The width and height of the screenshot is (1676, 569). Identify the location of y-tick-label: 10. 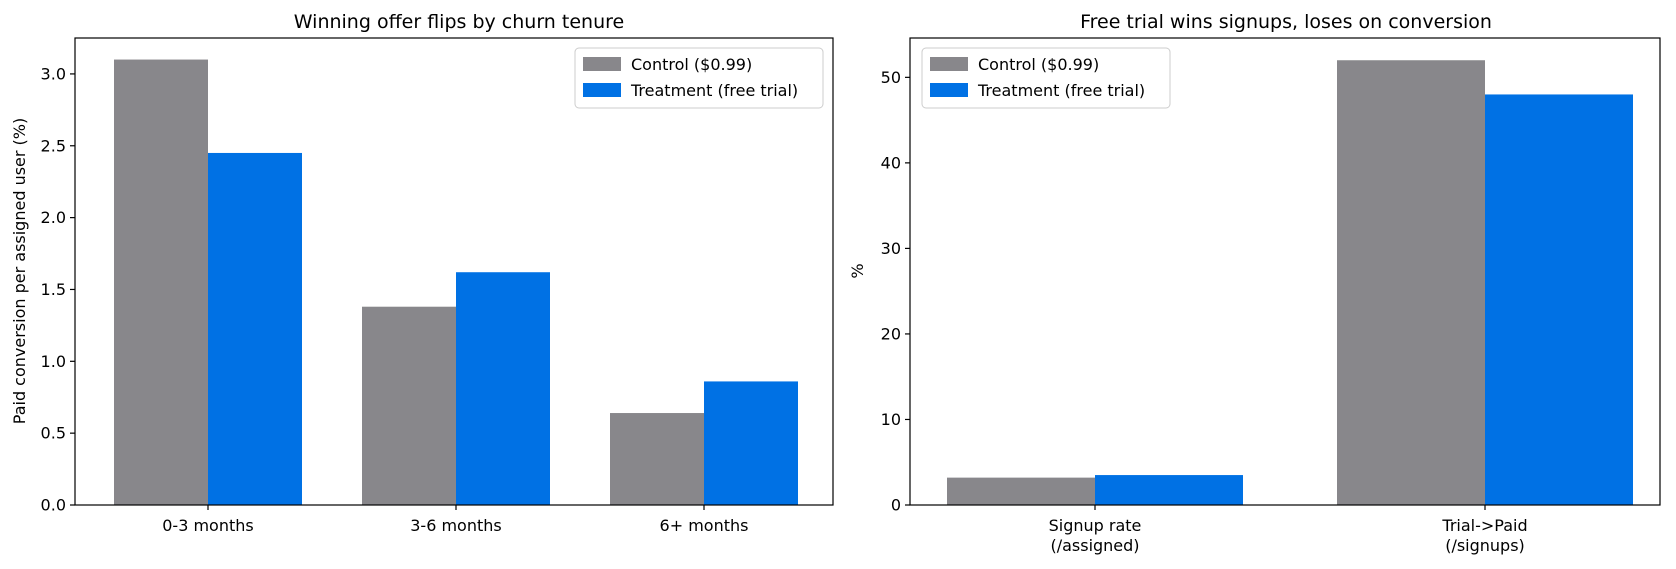
(891, 419).